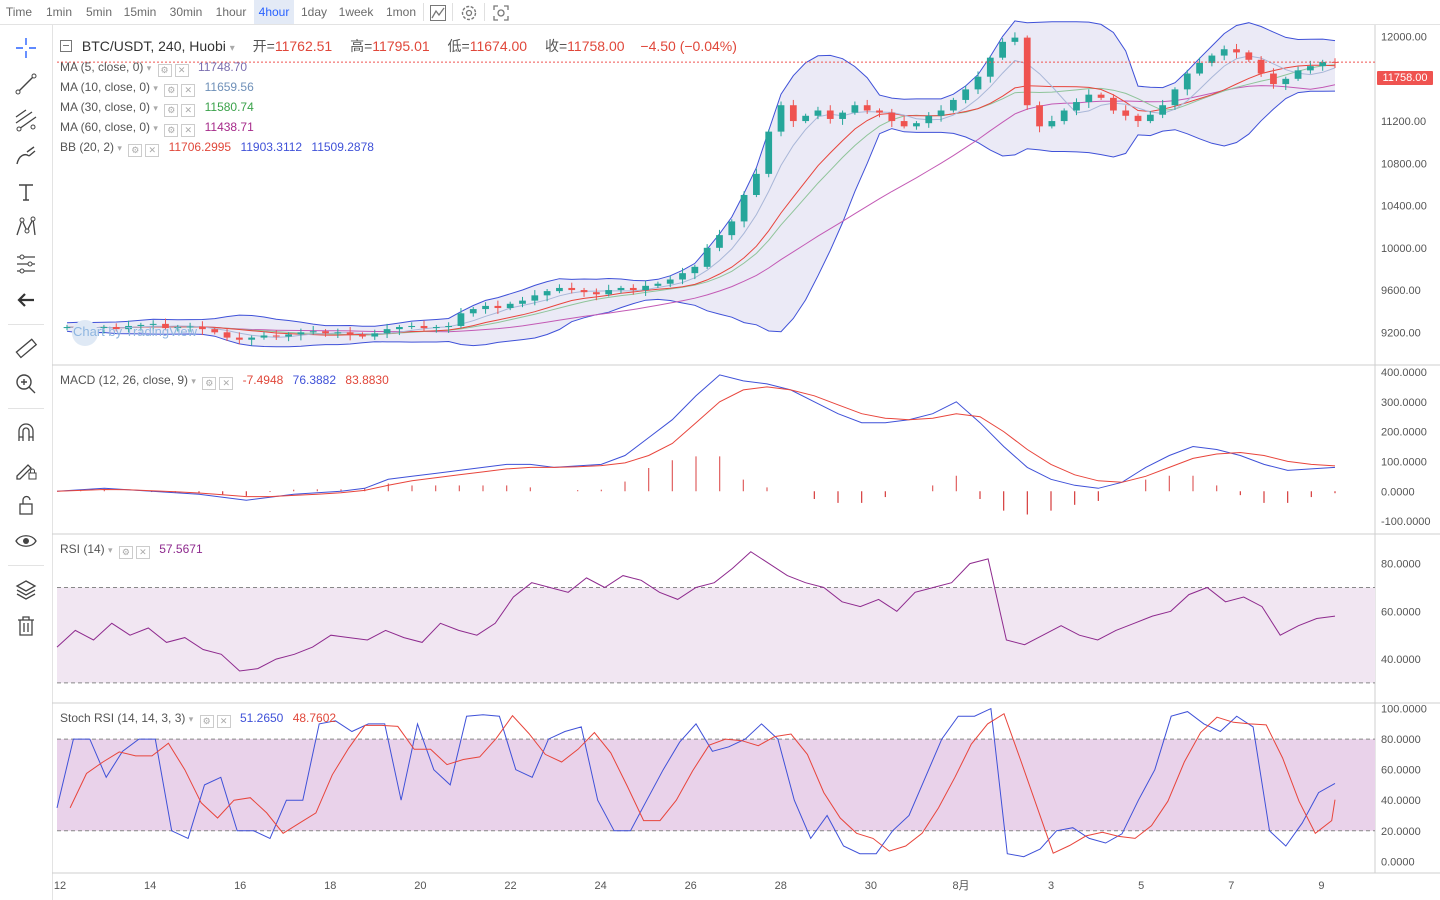  I want to click on stoch-k-line, so click(696, 782).